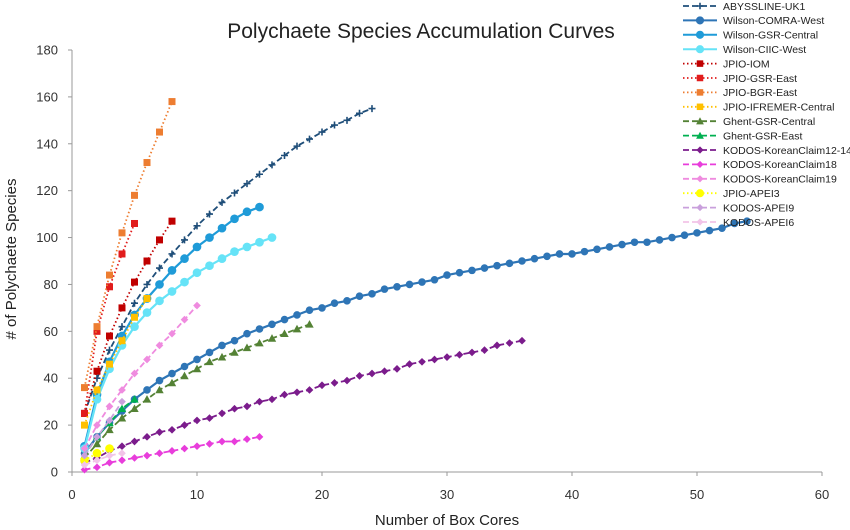  Describe the element at coordinates (760, 165) in the screenshot. I see `legend-item: KODOS-KoreanClaim18` at that location.